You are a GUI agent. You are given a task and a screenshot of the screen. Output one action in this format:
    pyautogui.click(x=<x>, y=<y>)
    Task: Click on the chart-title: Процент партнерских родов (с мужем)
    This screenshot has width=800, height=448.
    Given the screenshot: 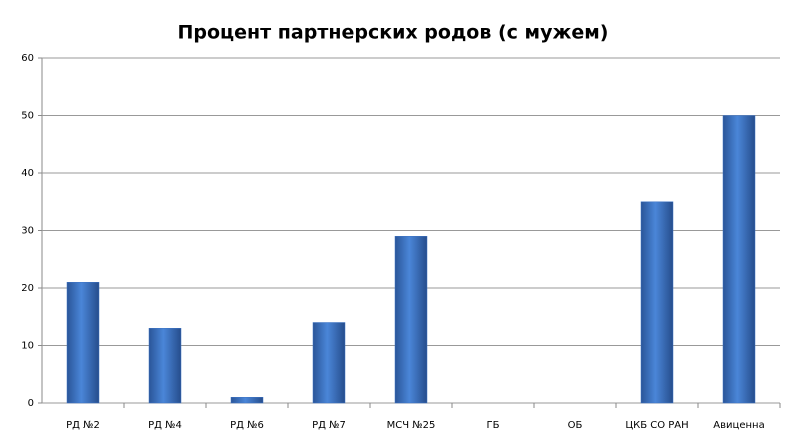 What is the action you would take?
    pyautogui.click(x=393, y=33)
    